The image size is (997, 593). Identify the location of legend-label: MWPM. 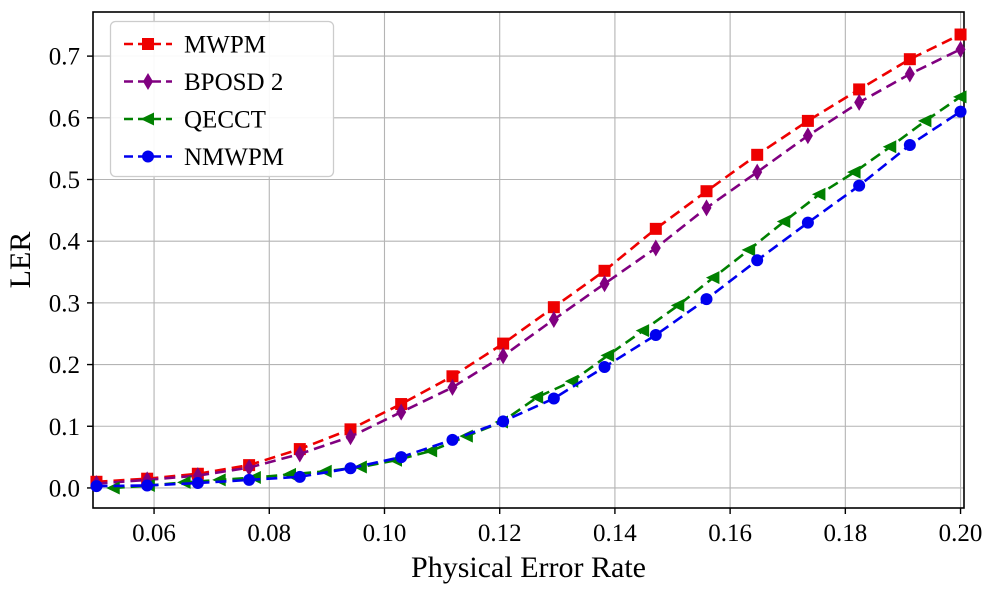
(225, 45).